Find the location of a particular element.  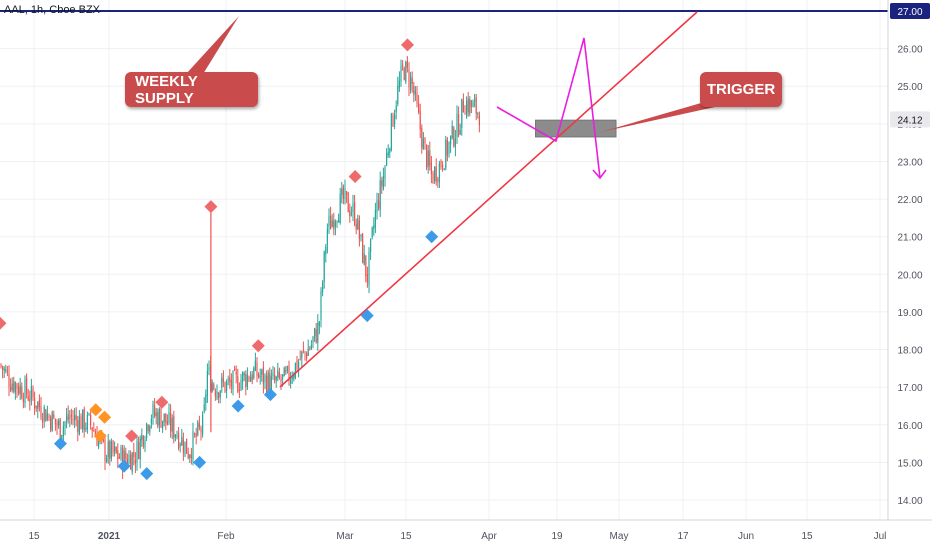

orange-signal-marker is located at coordinates (96, 410).